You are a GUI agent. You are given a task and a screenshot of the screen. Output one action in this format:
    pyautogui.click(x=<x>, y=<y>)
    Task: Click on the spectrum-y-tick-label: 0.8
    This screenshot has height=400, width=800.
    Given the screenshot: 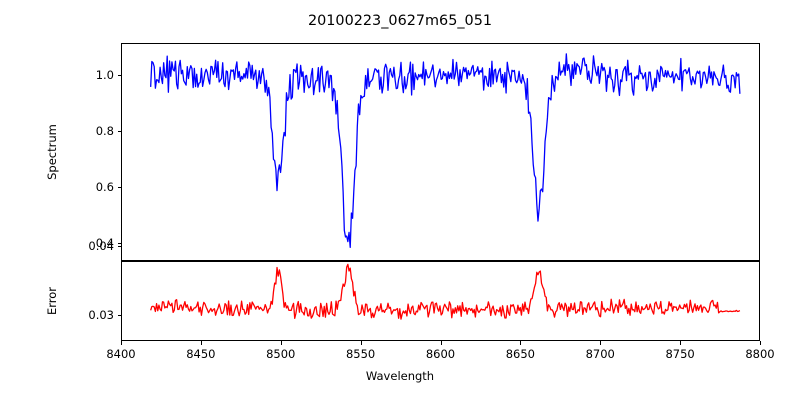 What is the action you would take?
    pyautogui.click(x=104, y=131)
    